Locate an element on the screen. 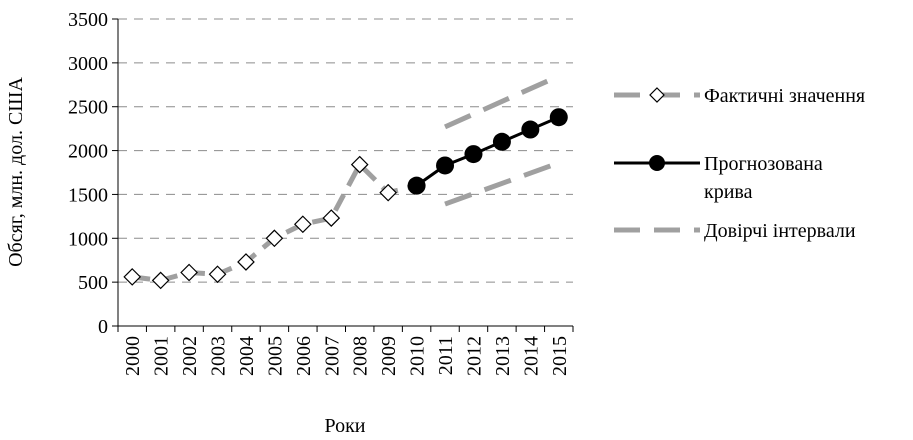 This screenshot has width=913, height=440. x-tick-label: 2008 is located at coordinates (361, 356).